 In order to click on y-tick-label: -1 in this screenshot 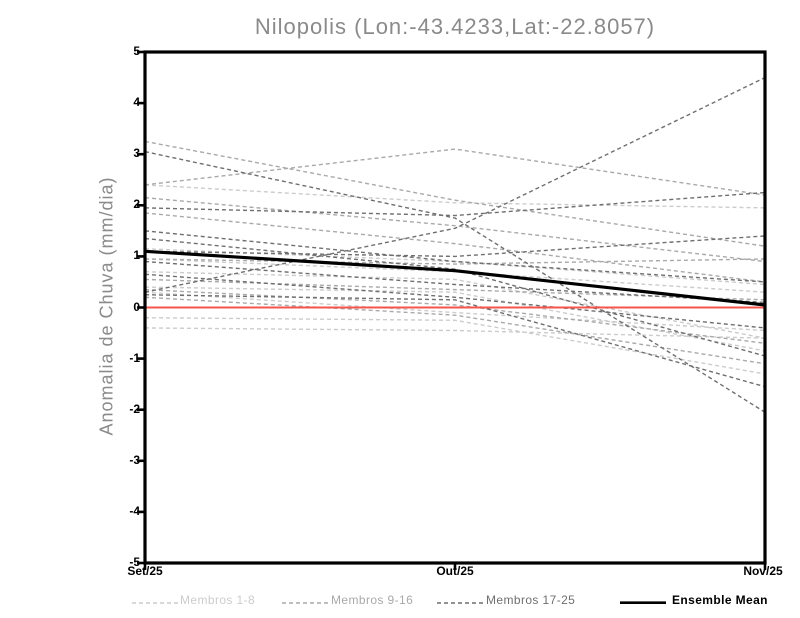, I will do `click(134, 357)`.